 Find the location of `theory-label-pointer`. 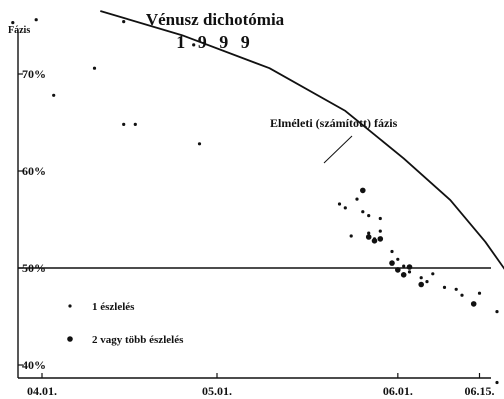

theory-label-pointer is located at coordinates (338, 149).